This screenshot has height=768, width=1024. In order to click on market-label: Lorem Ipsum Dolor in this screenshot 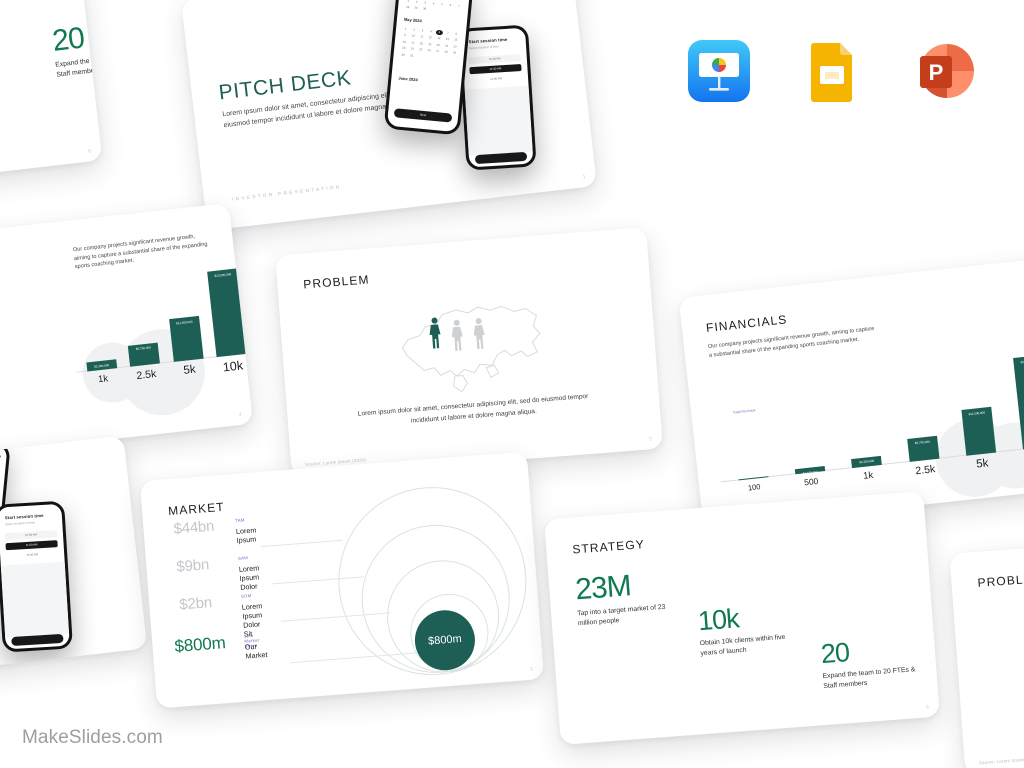, I will do `click(249, 577)`.